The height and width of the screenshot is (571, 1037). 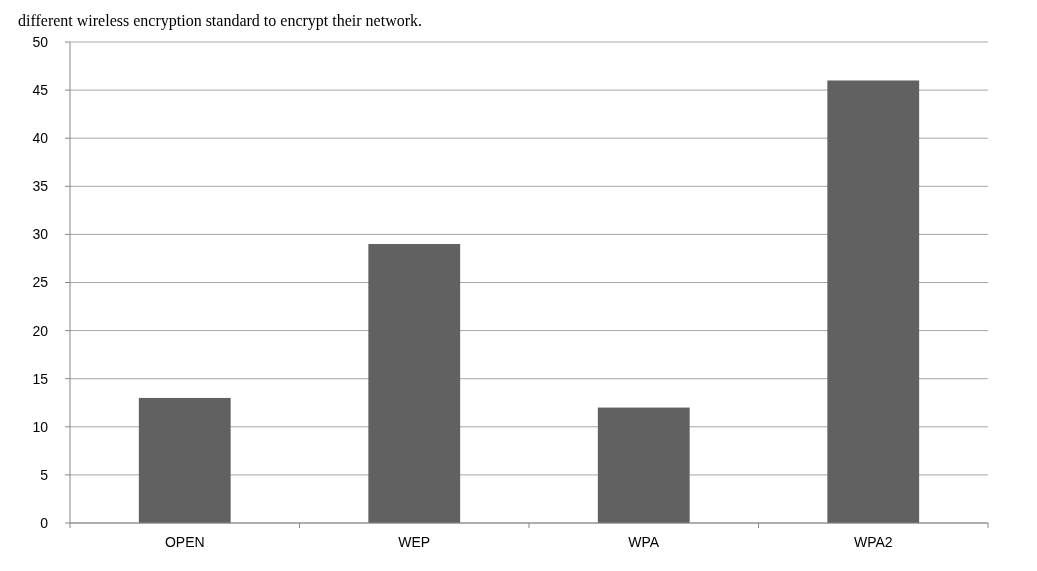 What do you see at coordinates (184, 542) in the screenshot?
I see `x-tick-label: OPEN` at bounding box center [184, 542].